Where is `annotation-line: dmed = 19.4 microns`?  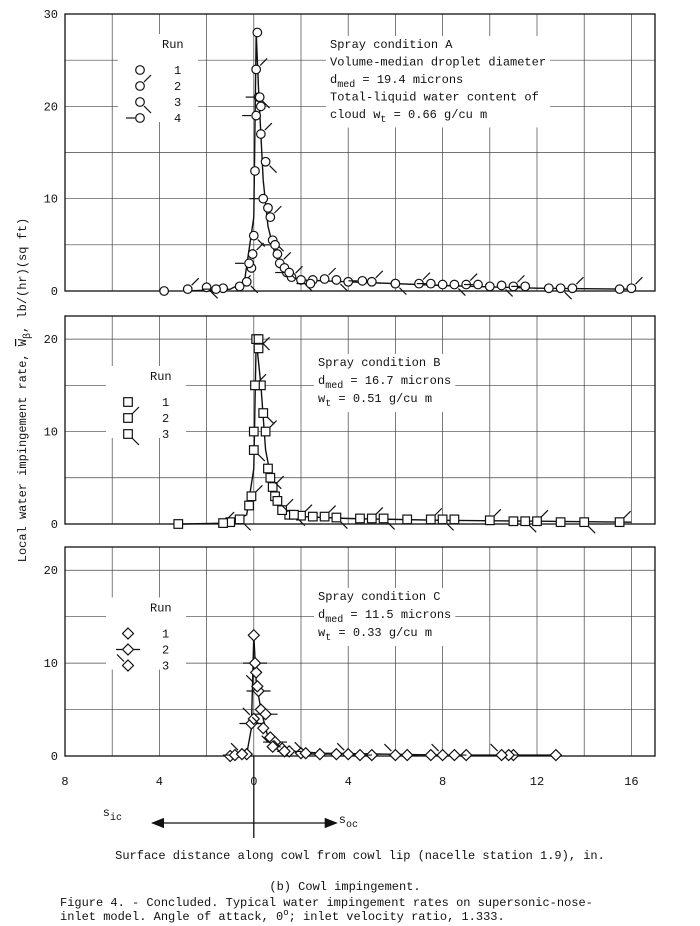
annotation-line: dmed = 19.4 microns is located at coordinates (396, 82).